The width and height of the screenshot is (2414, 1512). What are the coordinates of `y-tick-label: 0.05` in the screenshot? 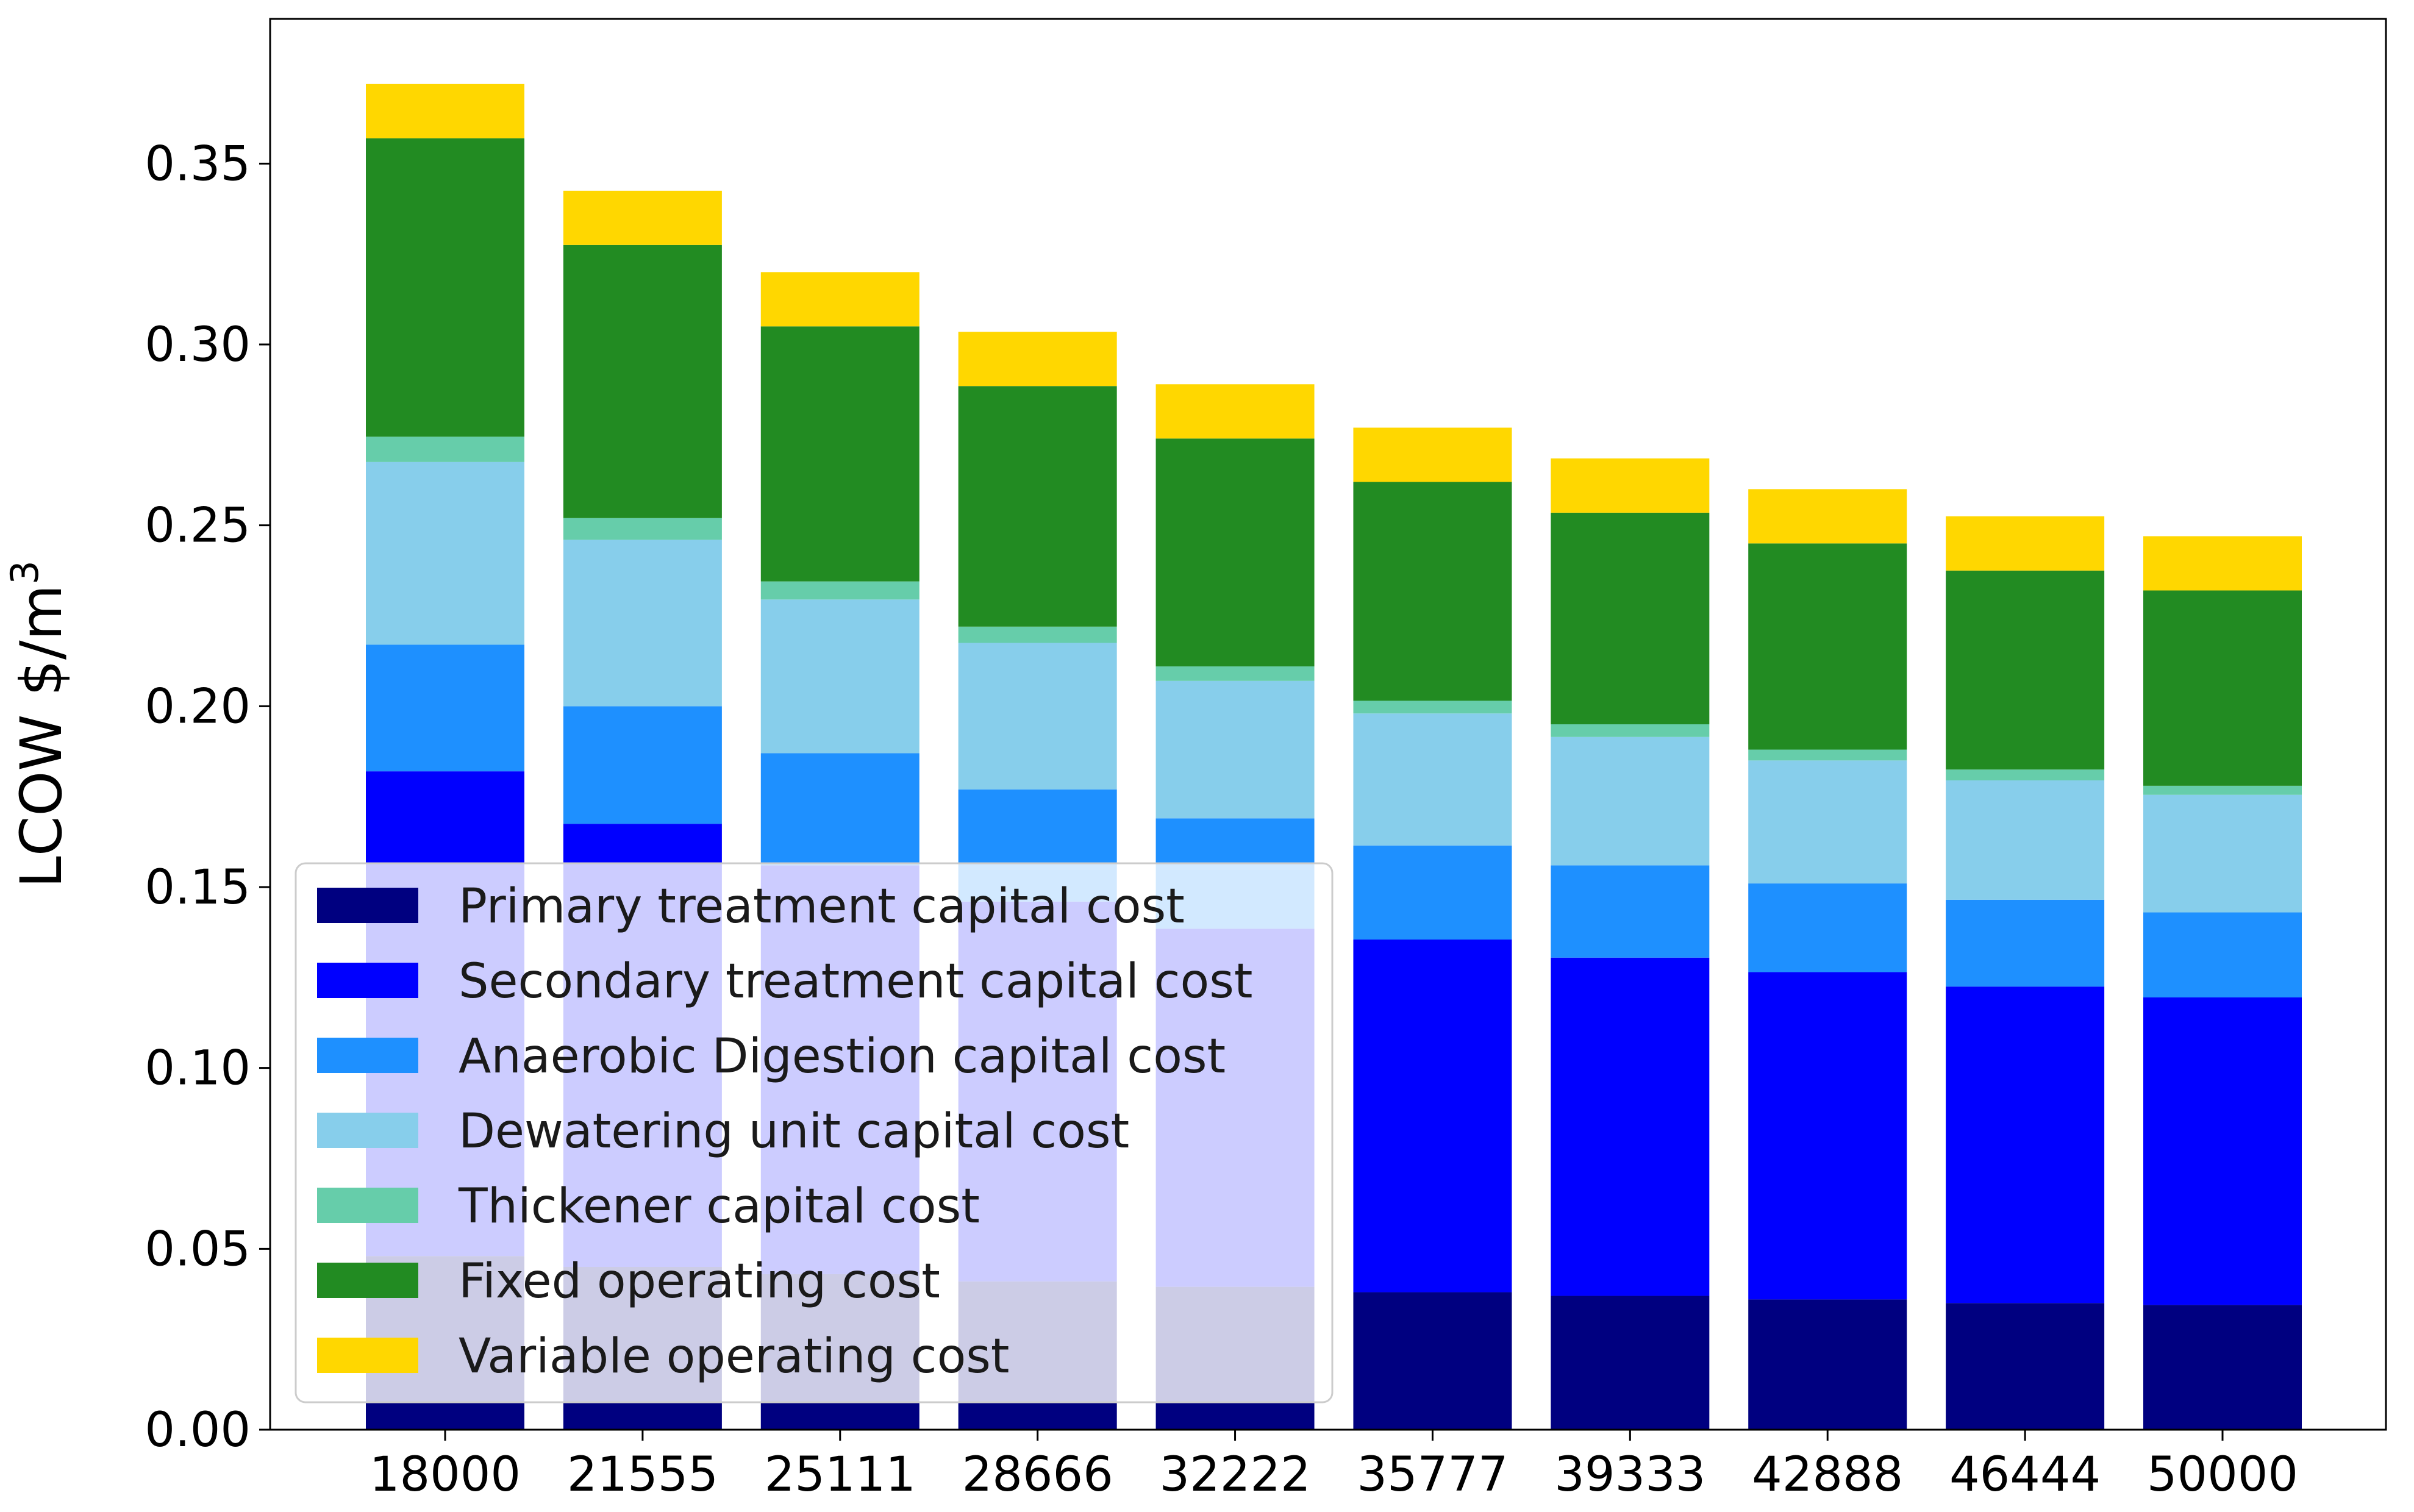 It's located at (198, 1249).